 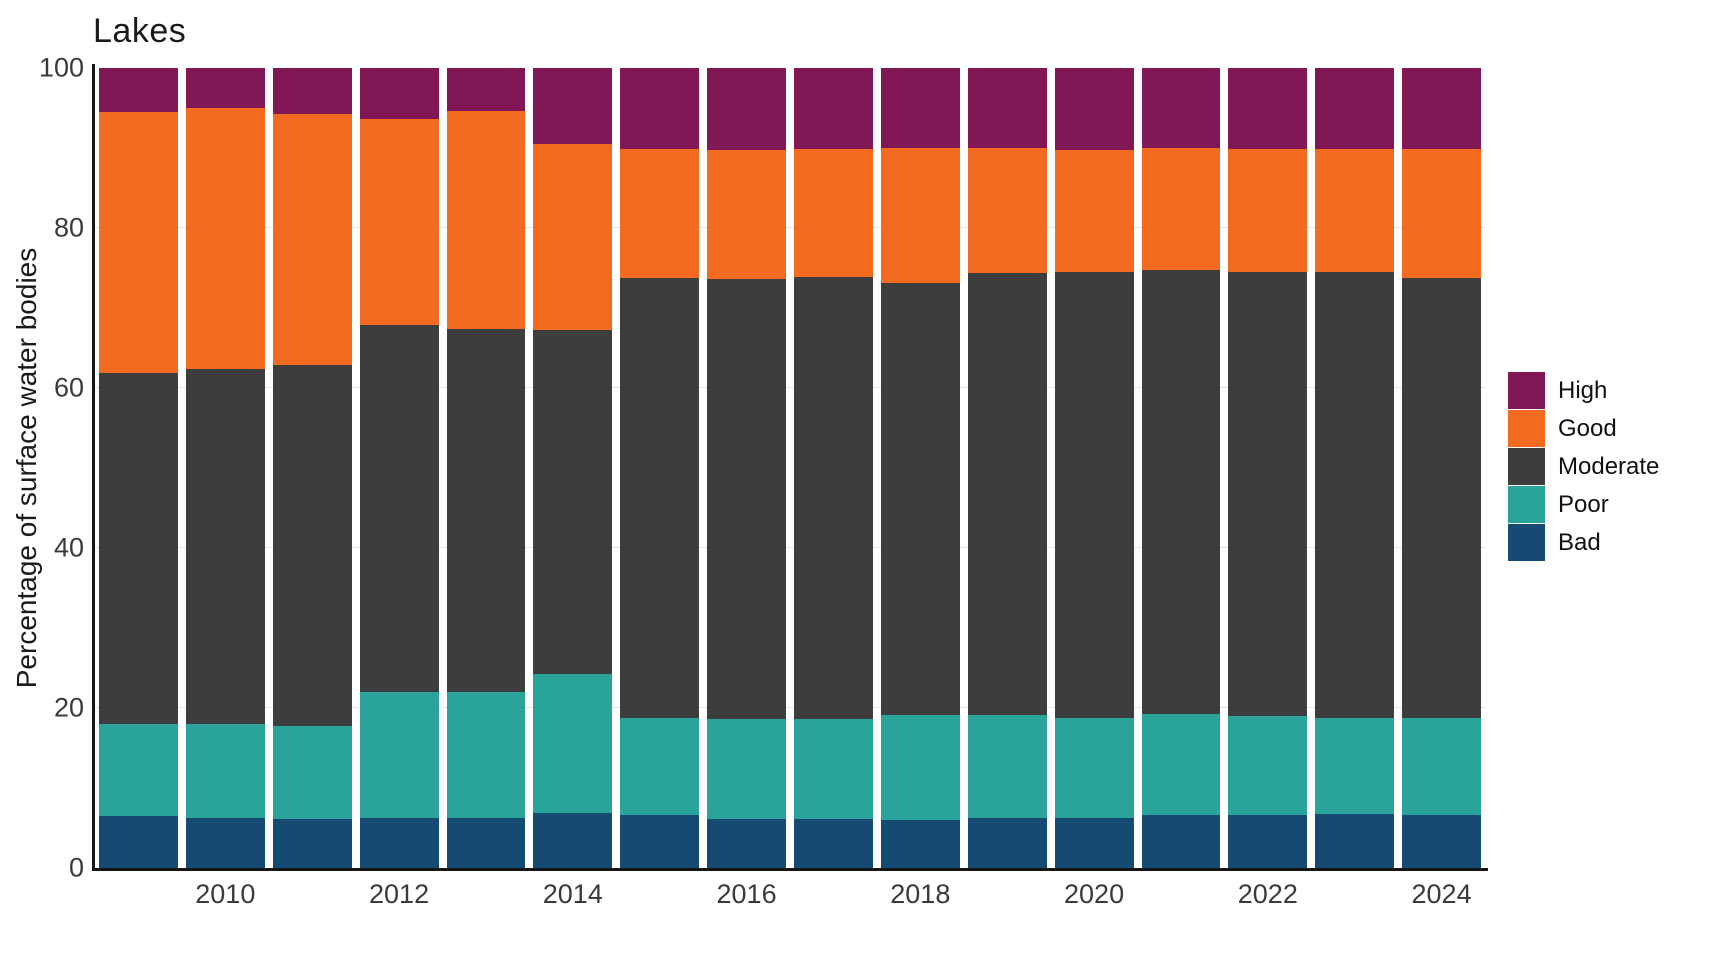 What do you see at coordinates (1579, 542) in the screenshot?
I see `legend-label-bad: Bad` at bounding box center [1579, 542].